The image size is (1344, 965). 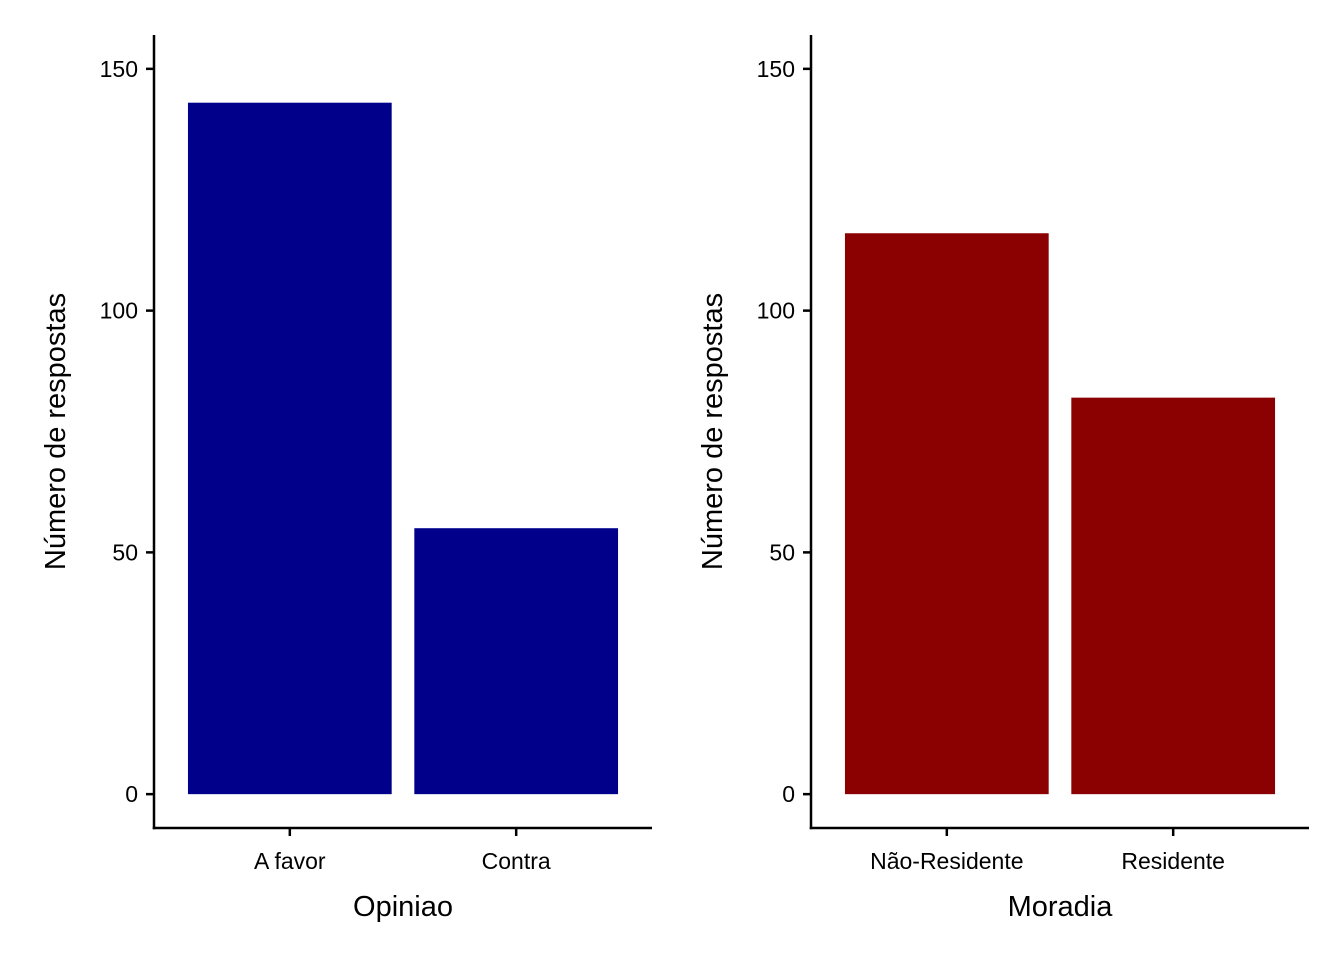 I want to click on x-axis-title: Moradia, so click(x=1061, y=907).